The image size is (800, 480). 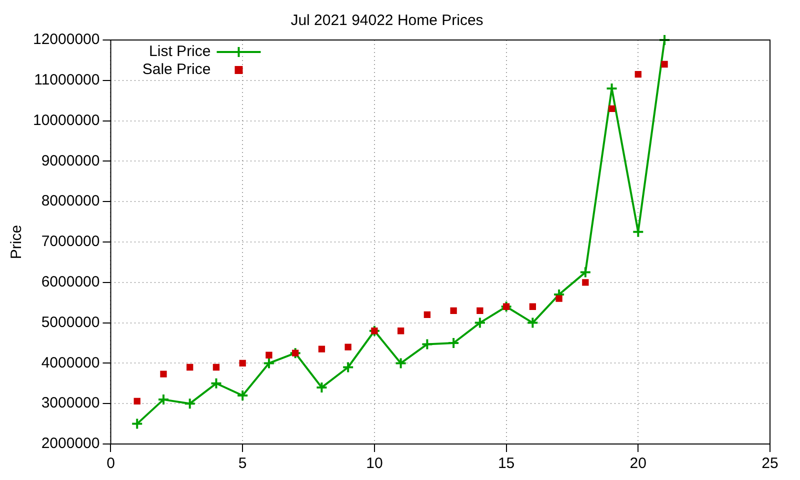 I want to click on y-tick-label: 10000000, so click(x=66, y=120).